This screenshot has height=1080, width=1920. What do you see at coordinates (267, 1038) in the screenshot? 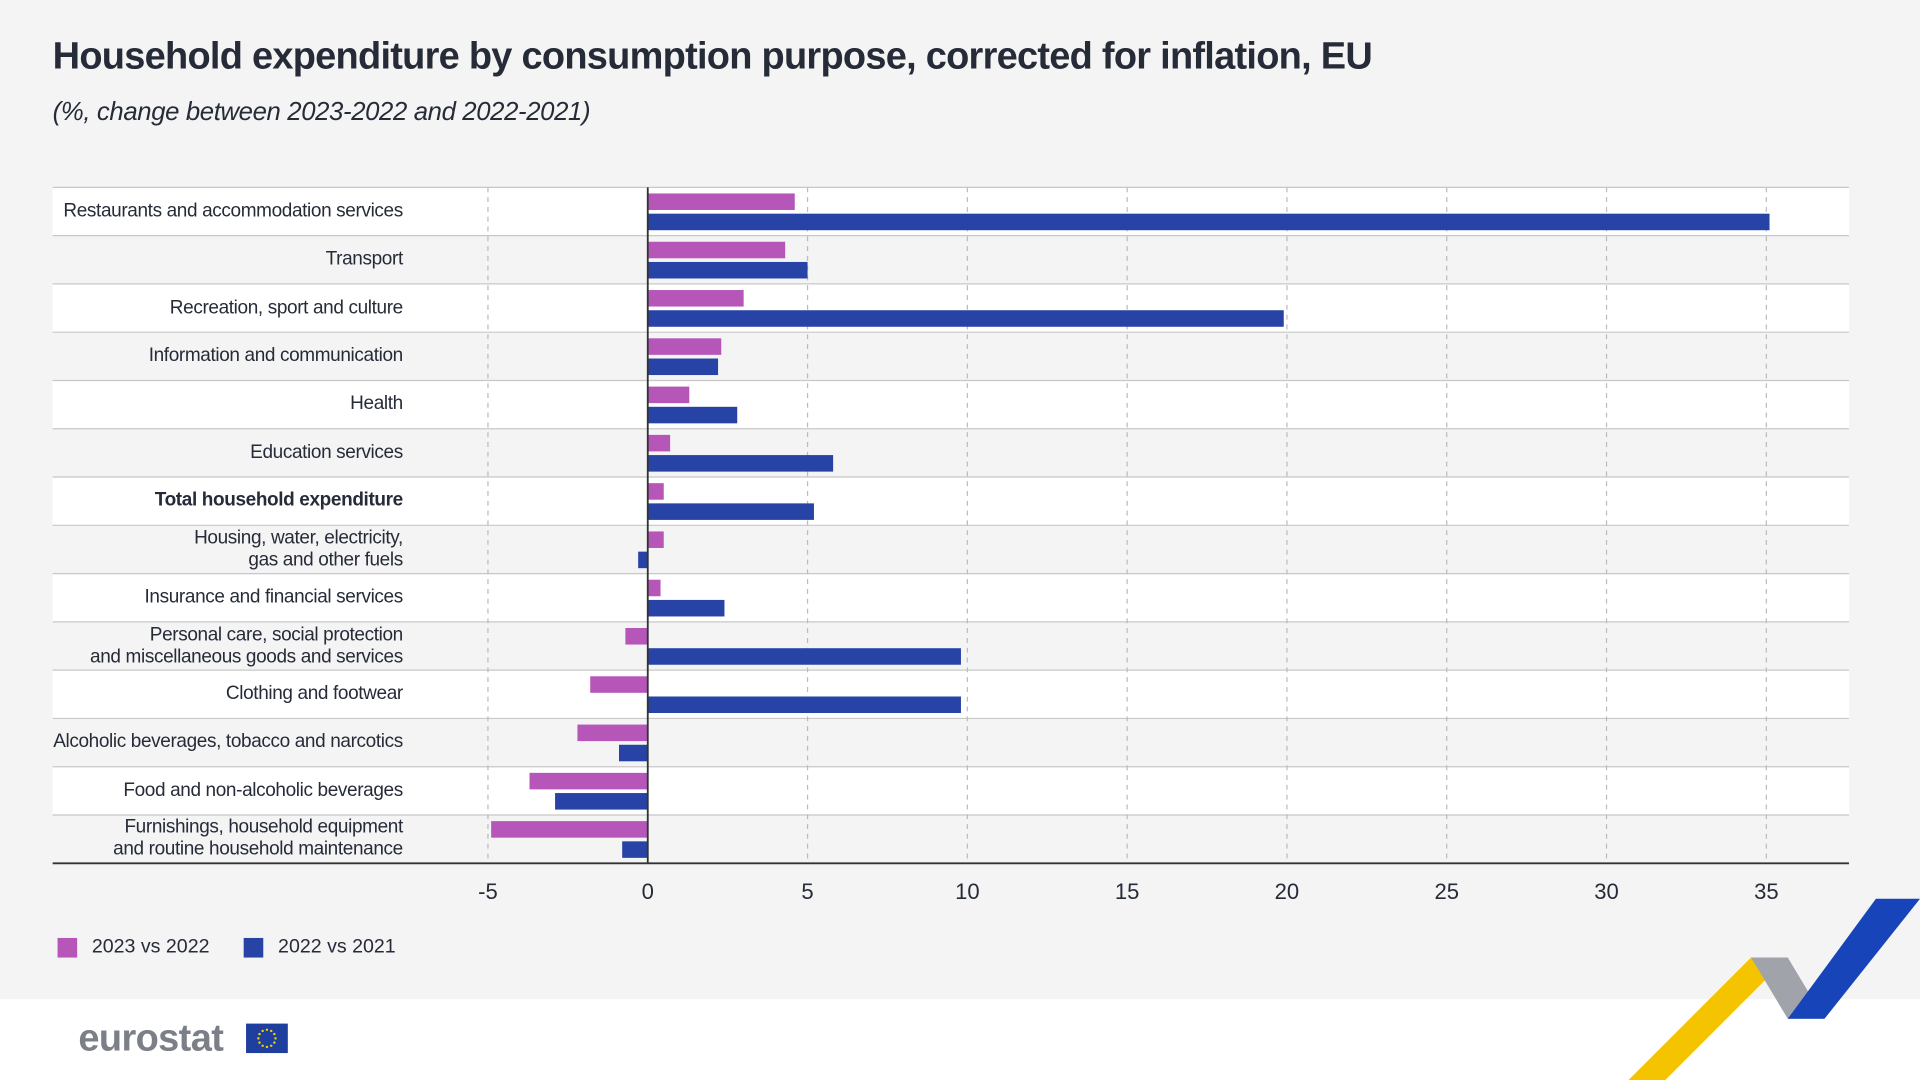
I see `eu-flag-icon` at bounding box center [267, 1038].